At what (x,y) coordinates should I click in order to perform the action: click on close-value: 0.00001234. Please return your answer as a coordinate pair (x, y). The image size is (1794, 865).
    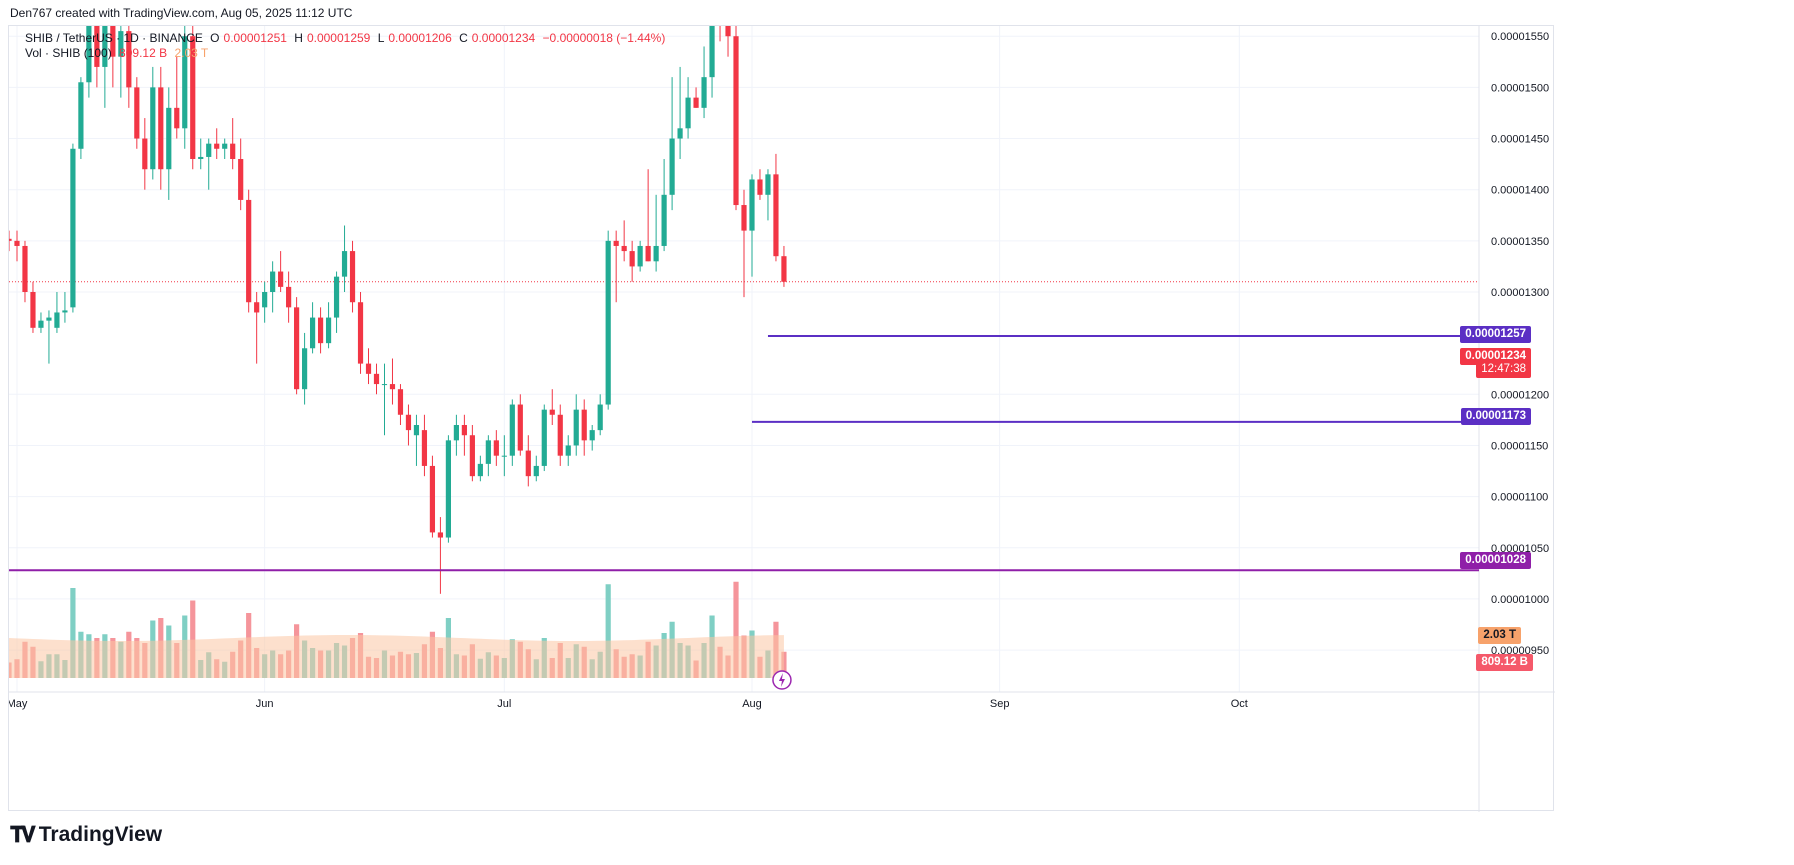
    Looking at the image, I should click on (503, 38).